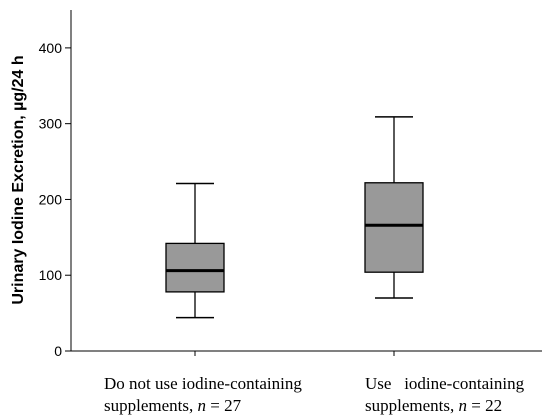 The height and width of the screenshot is (418, 550). What do you see at coordinates (18, 179) in the screenshot?
I see `y-axis-title: Urinary Iodine Excretion, µg/24 h` at bounding box center [18, 179].